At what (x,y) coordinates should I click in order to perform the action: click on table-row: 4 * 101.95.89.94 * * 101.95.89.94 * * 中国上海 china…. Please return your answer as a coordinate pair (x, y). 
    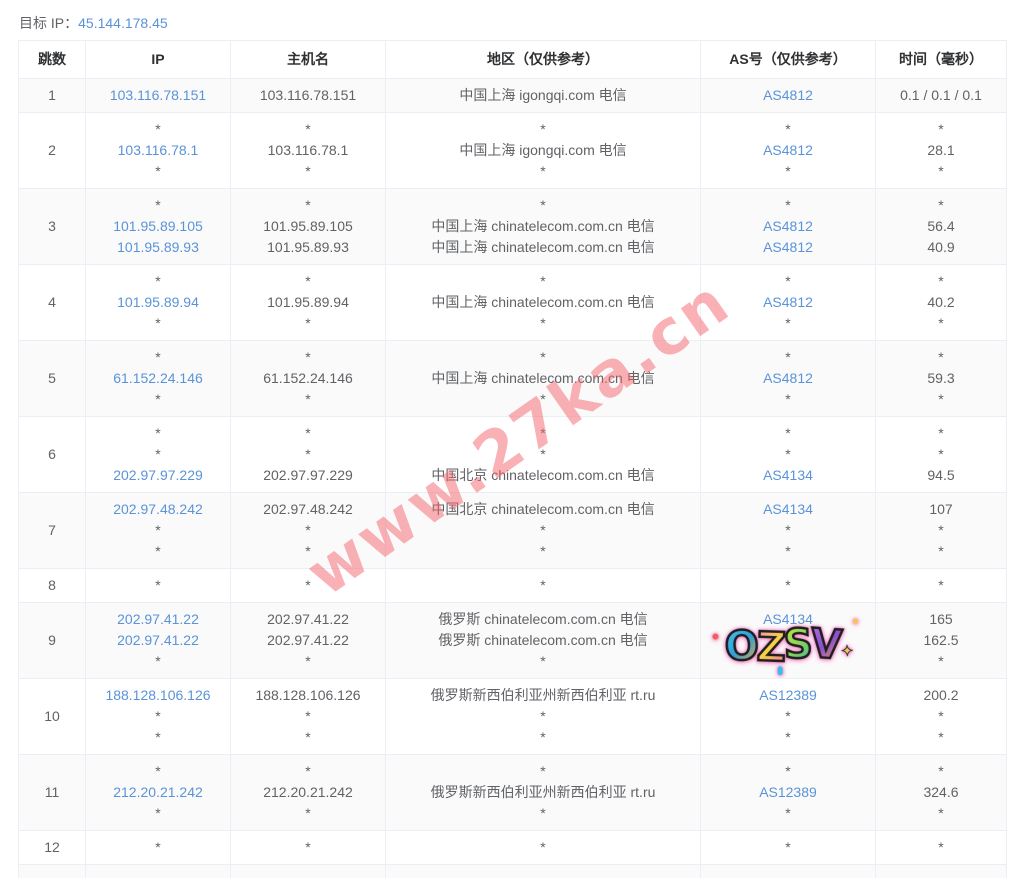
    Looking at the image, I should click on (512, 302).